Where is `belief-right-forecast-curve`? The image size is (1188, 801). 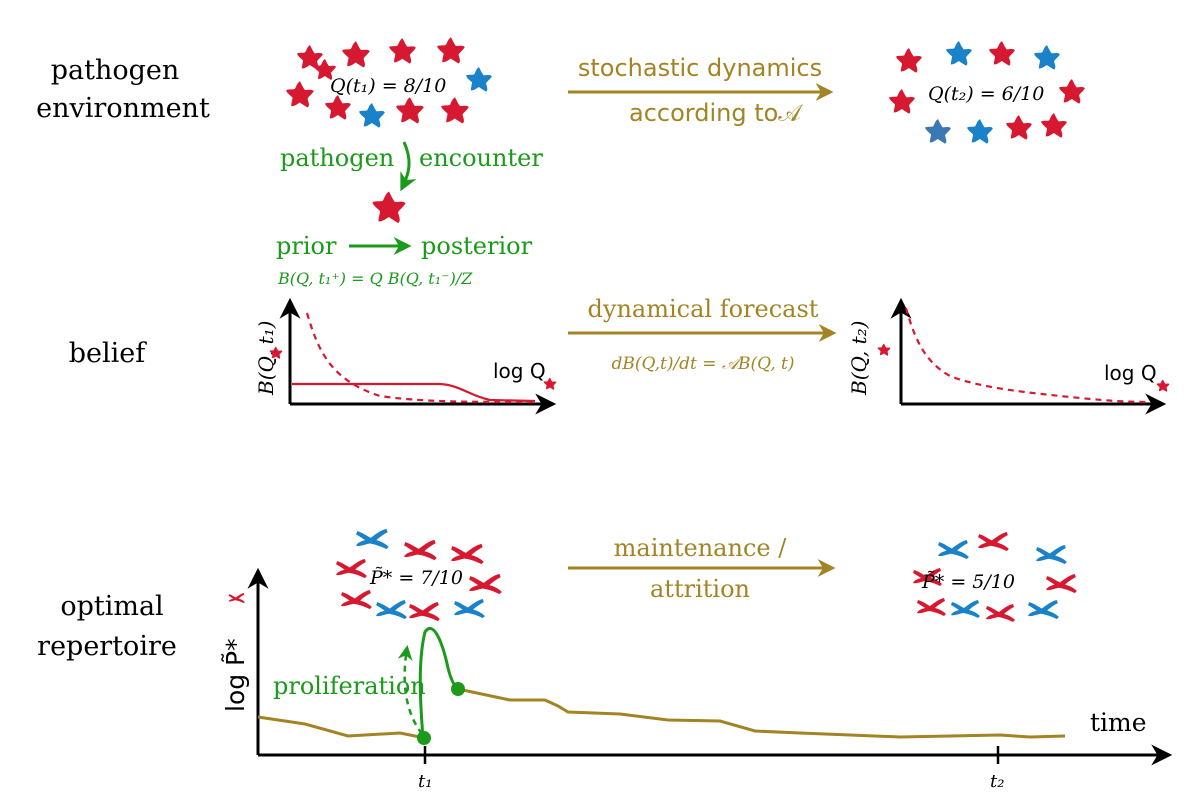 belief-right-forecast-curve is located at coordinates (1027, 355).